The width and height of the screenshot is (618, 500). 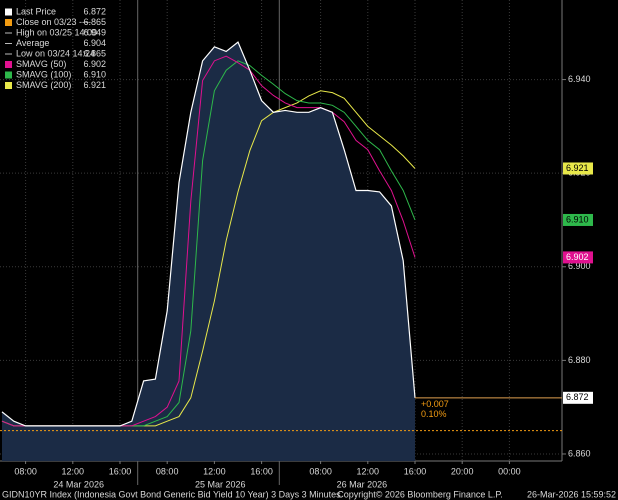 What do you see at coordinates (53, 22) in the screenshot?
I see `legend-label: Close on 03/23 ----` at bounding box center [53, 22].